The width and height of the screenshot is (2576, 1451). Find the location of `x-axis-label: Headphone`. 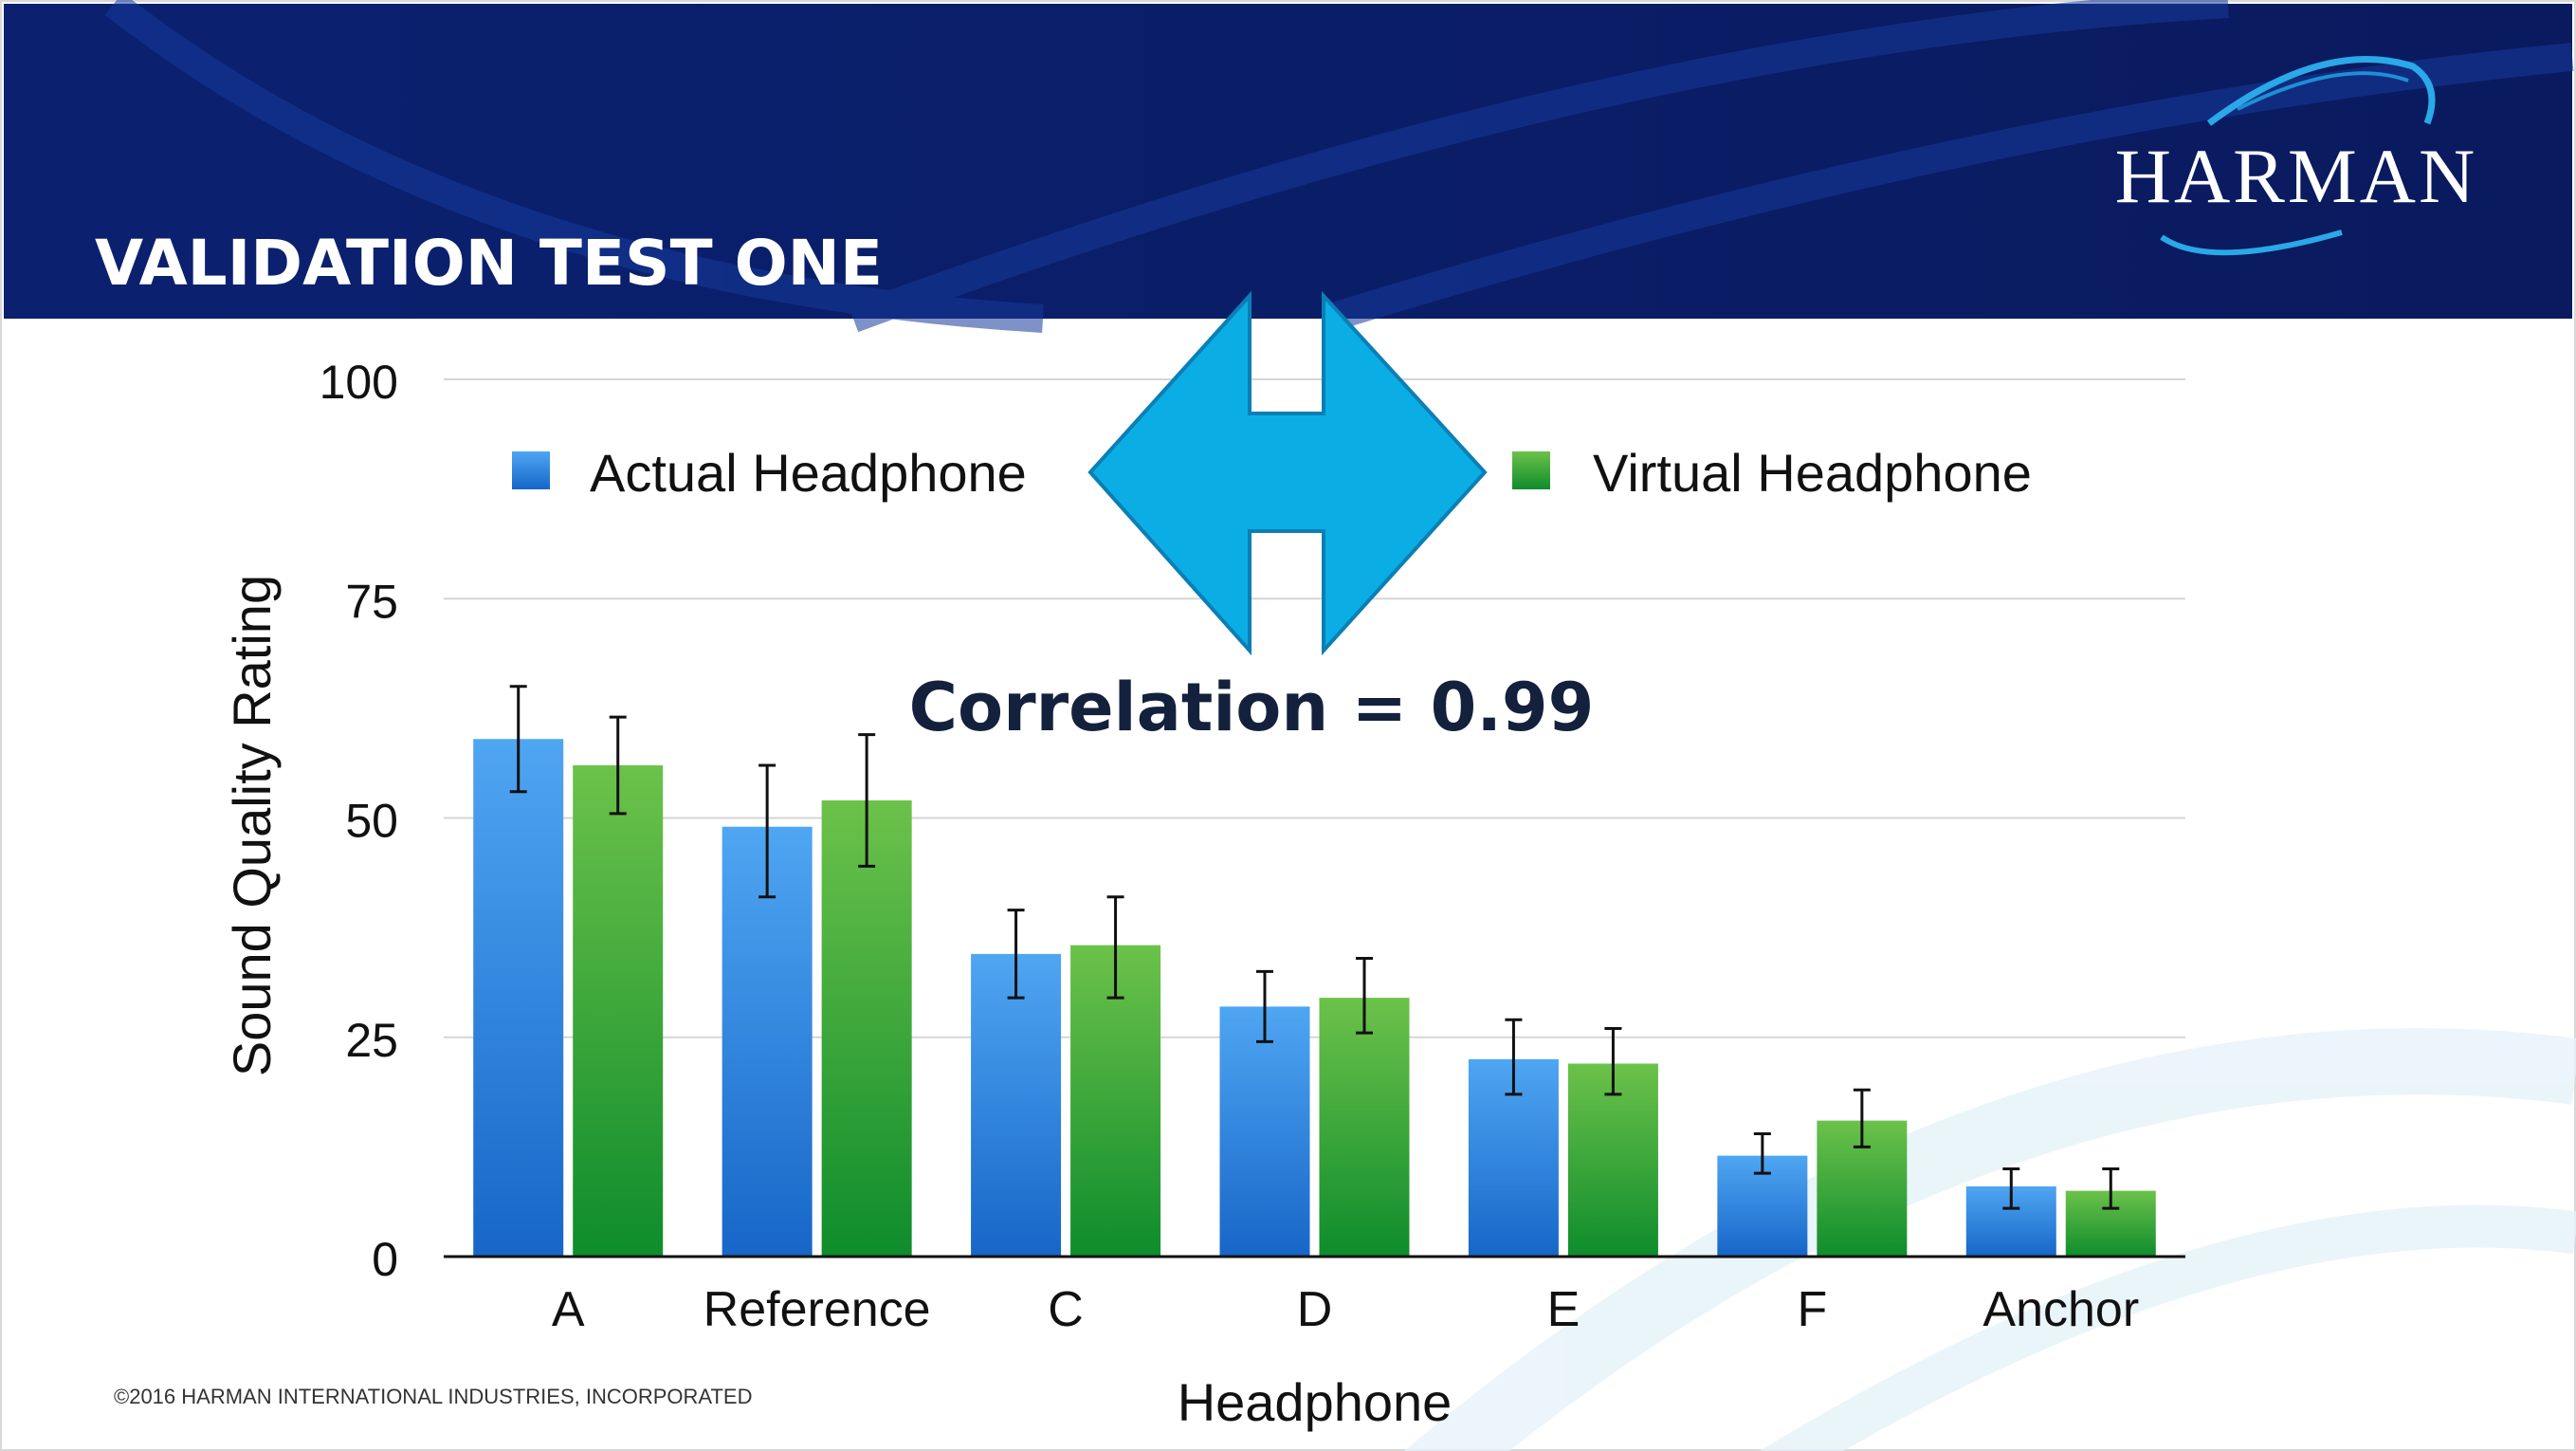

x-axis-label: Headphone is located at coordinates (1315, 1402).